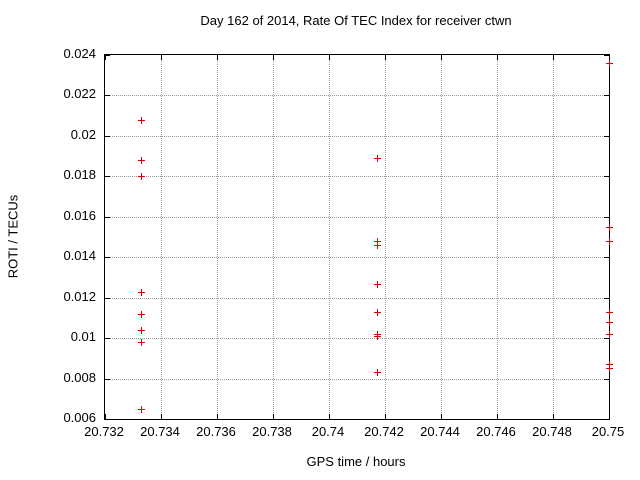 The height and width of the screenshot is (480, 640). I want to click on y-tick-label: 0.014, so click(79, 256).